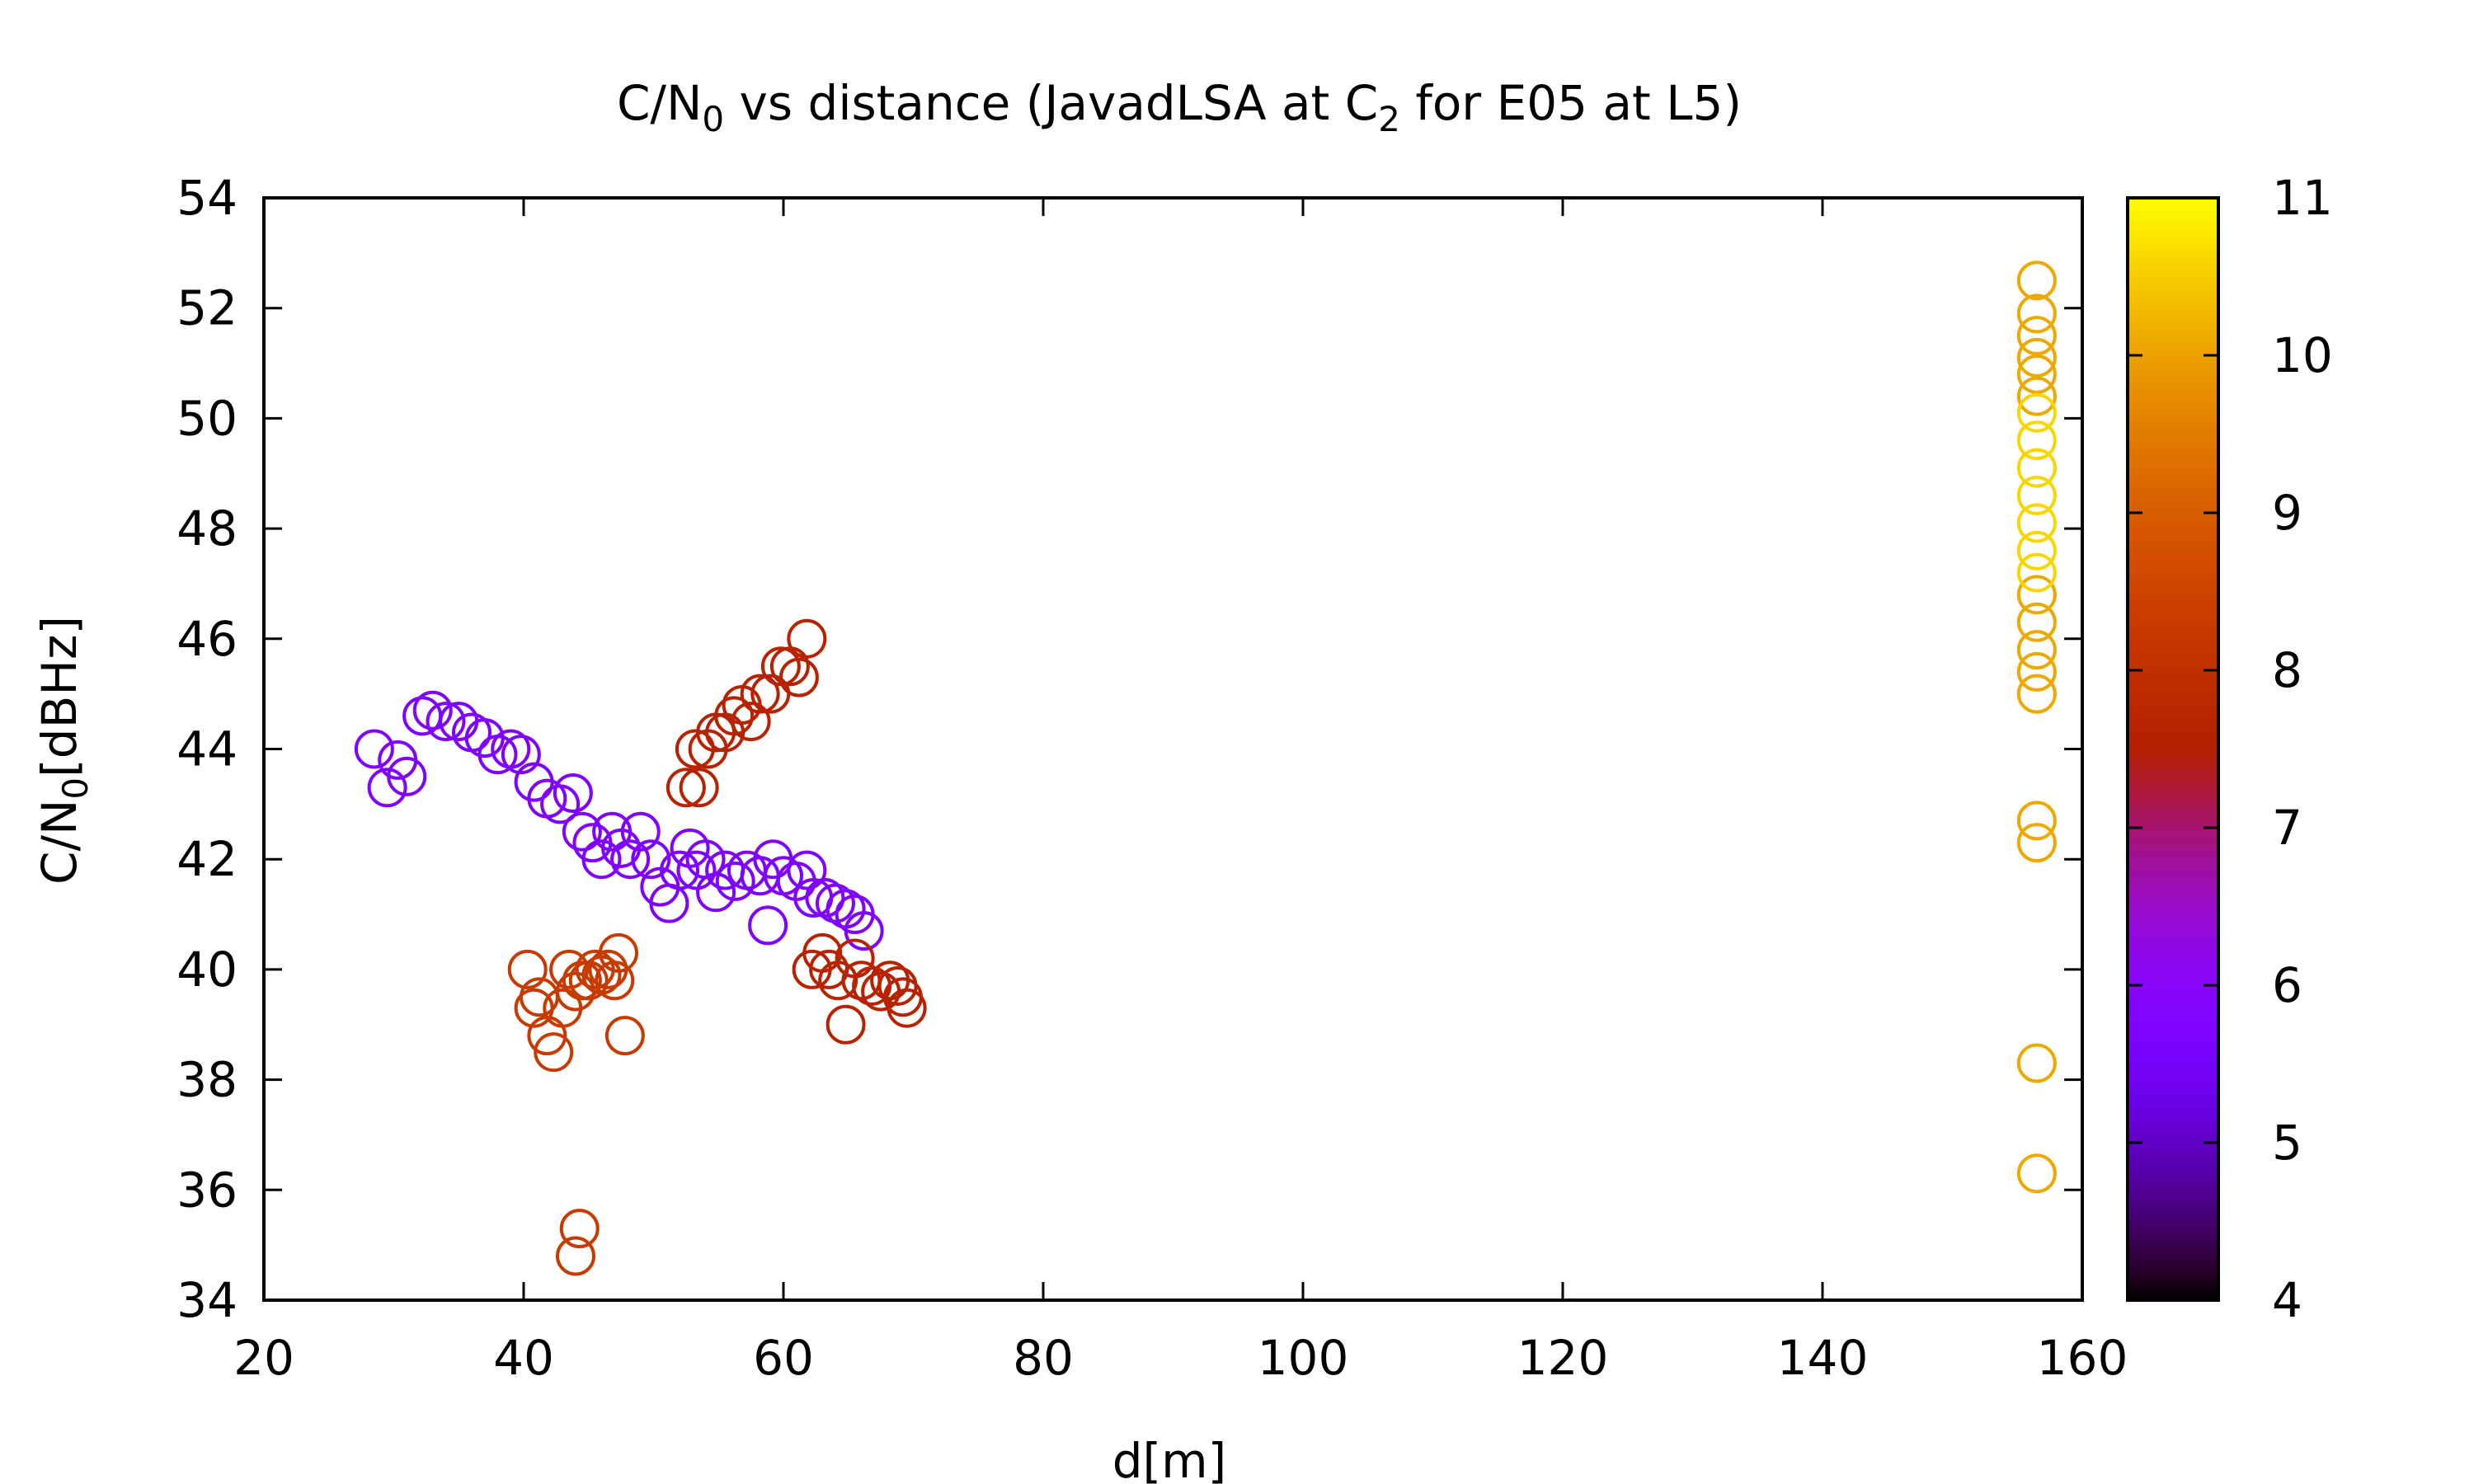 Image resolution: width=2474 pixels, height=1484 pixels. I want to click on x-tick-label: 100, so click(1303, 1358).